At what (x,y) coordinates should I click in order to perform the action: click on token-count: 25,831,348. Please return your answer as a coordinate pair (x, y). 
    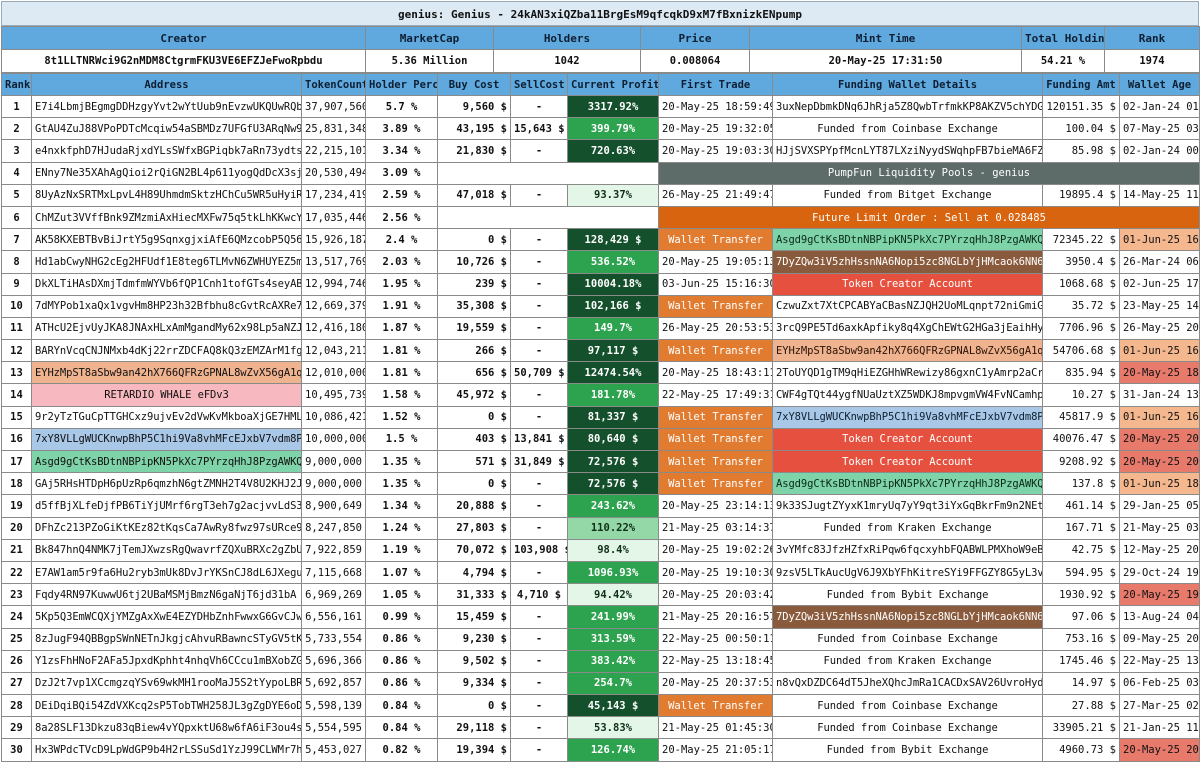
    Looking at the image, I should click on (333, 129).